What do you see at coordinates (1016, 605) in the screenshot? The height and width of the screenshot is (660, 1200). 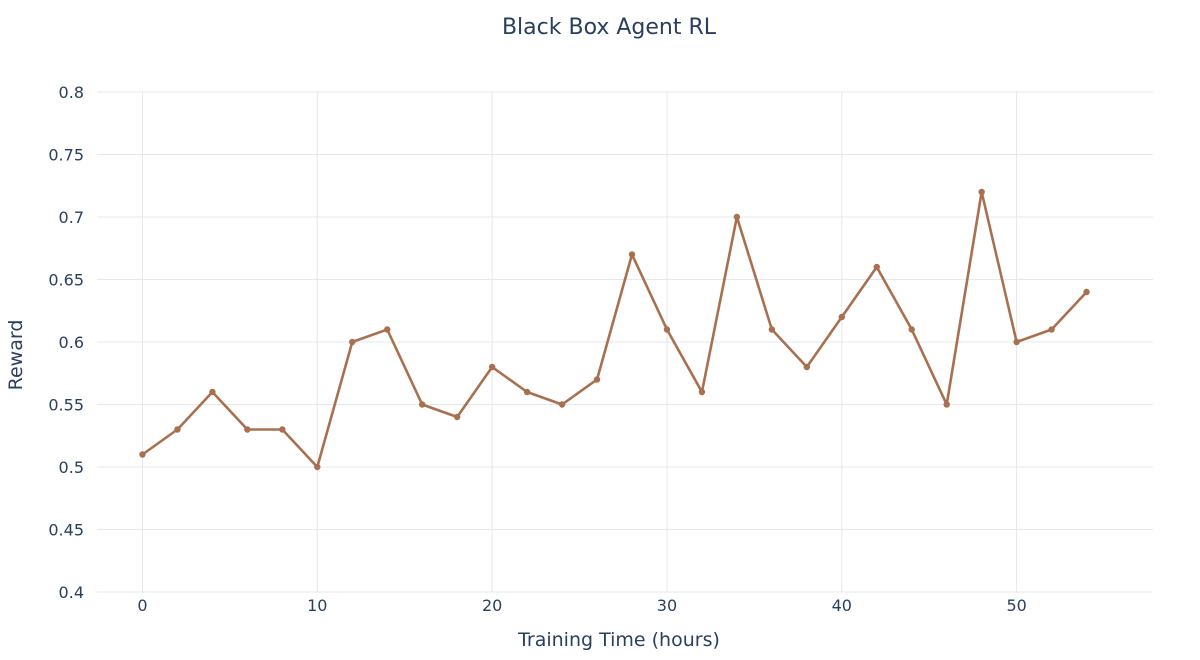 I see `x-tick-label: 50` at bounding box center [1016, 605].